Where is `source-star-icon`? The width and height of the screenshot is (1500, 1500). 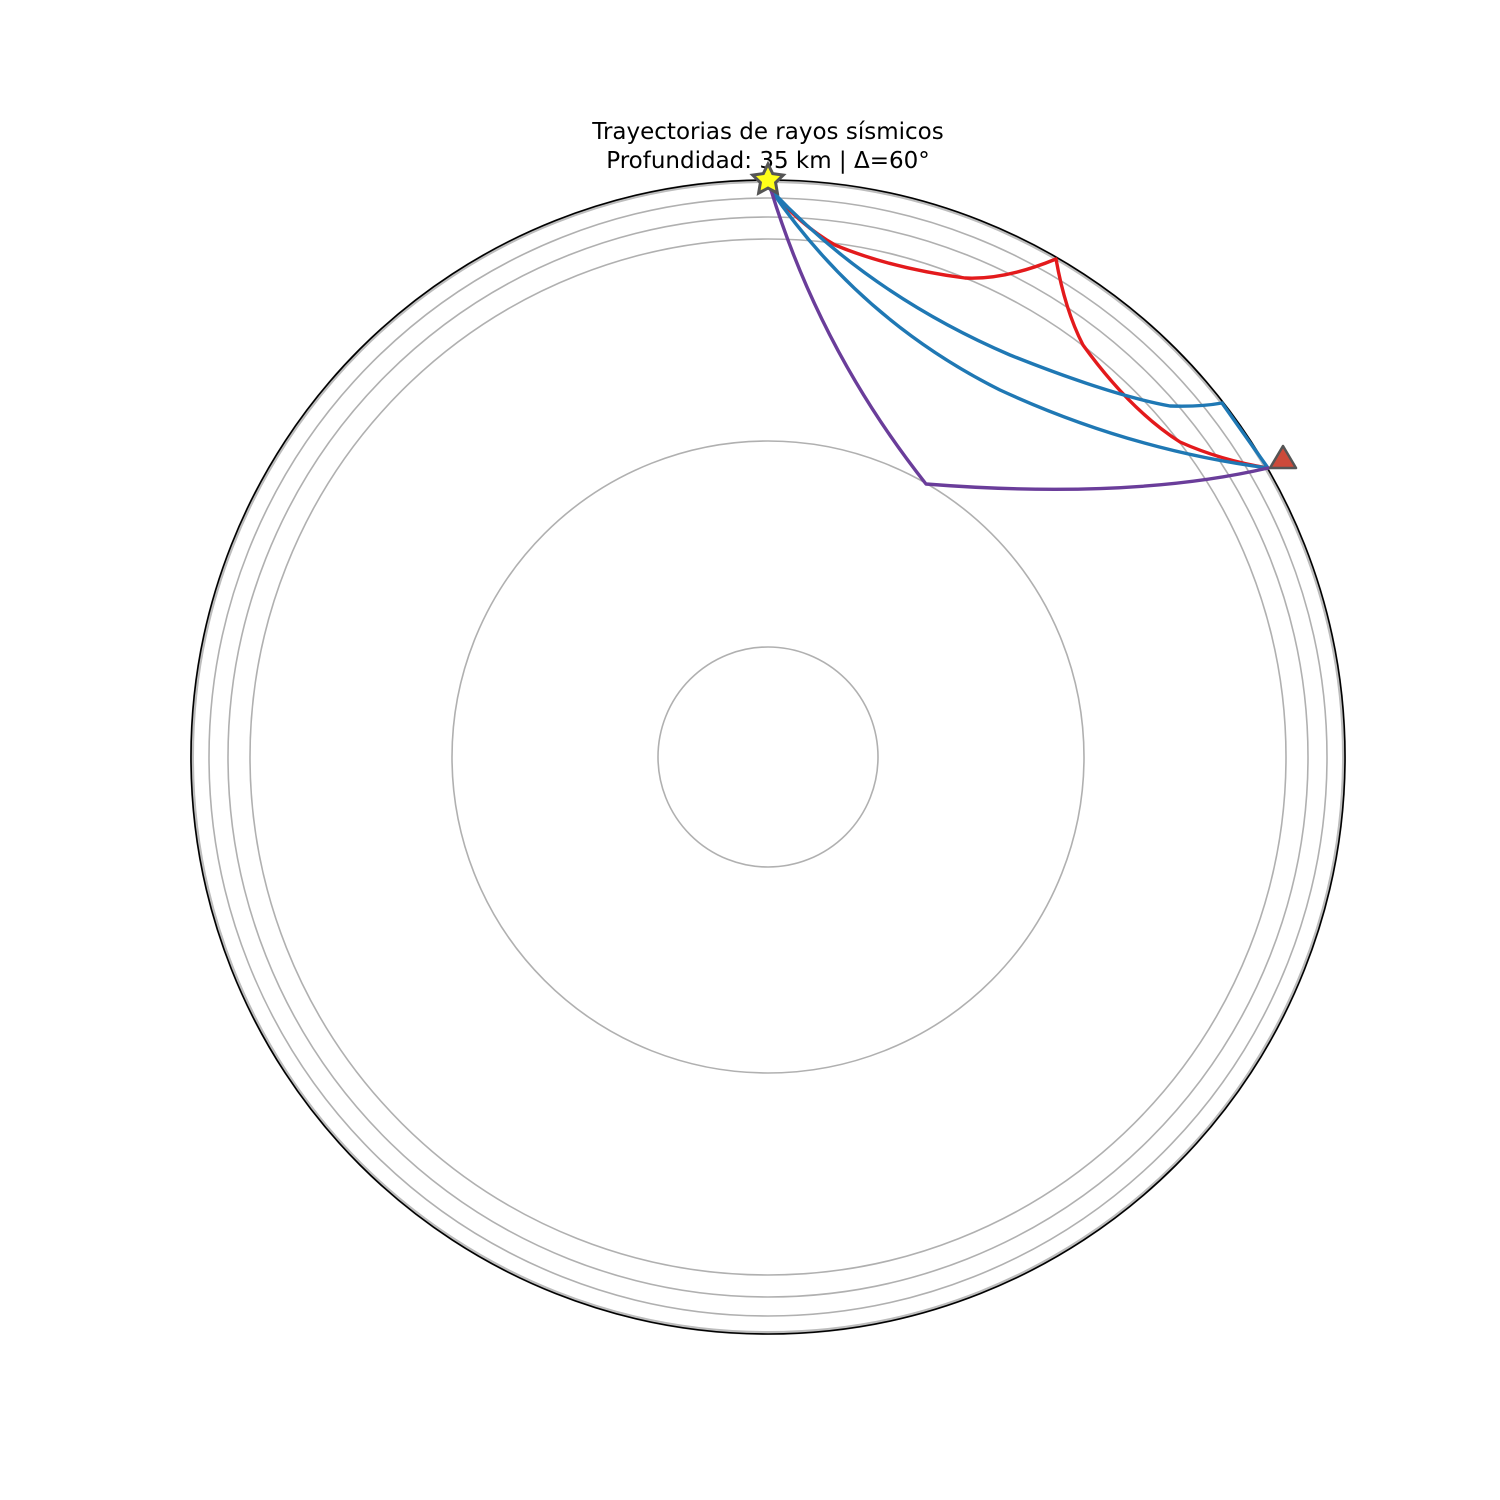 source-star-icon is located at coordinates (768, 178).